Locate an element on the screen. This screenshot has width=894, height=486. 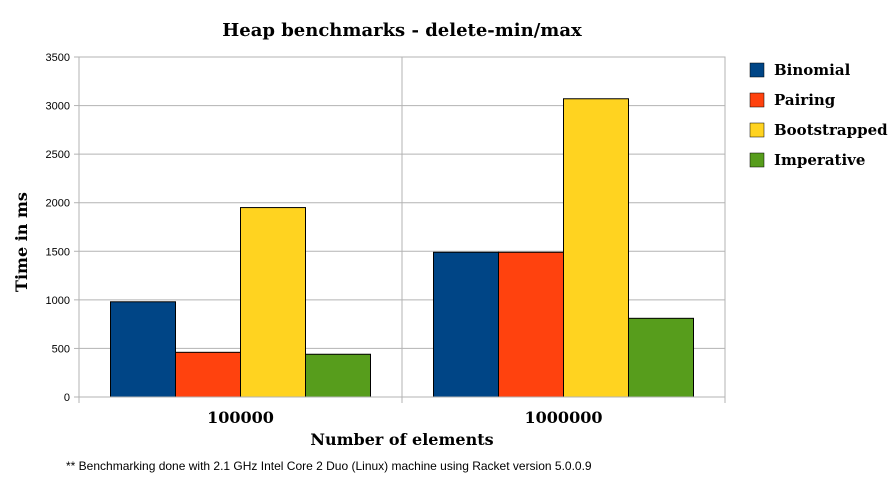
y-axis-title: Time in ms is located at coordinates (21, 242).